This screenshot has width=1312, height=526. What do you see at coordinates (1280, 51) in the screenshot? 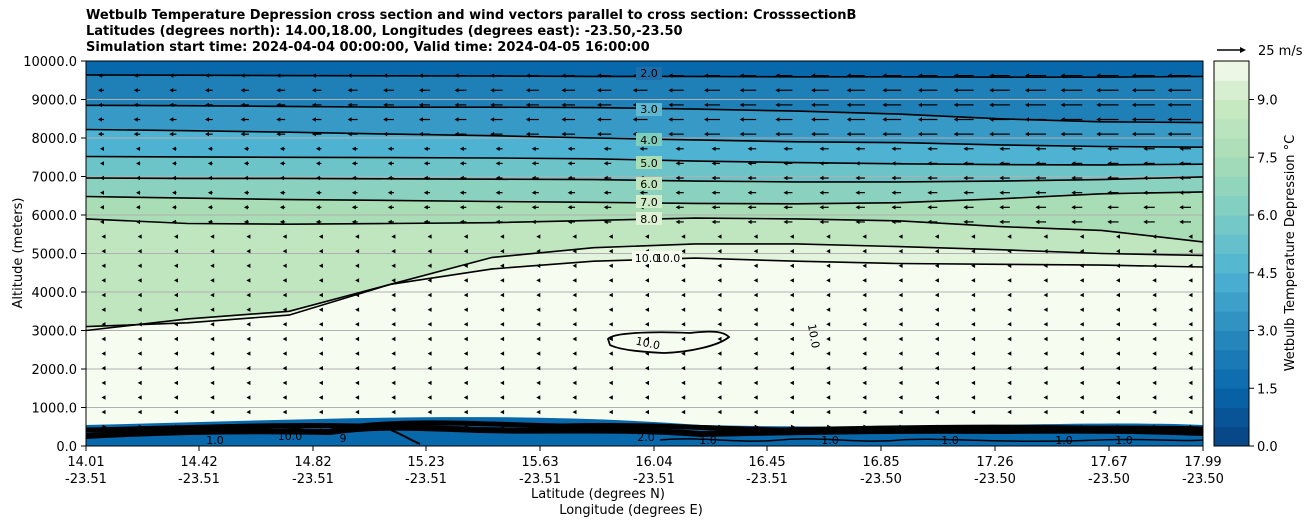
I see `quiver-key-label: 25 m/s` at bounding box center [1280, 51].